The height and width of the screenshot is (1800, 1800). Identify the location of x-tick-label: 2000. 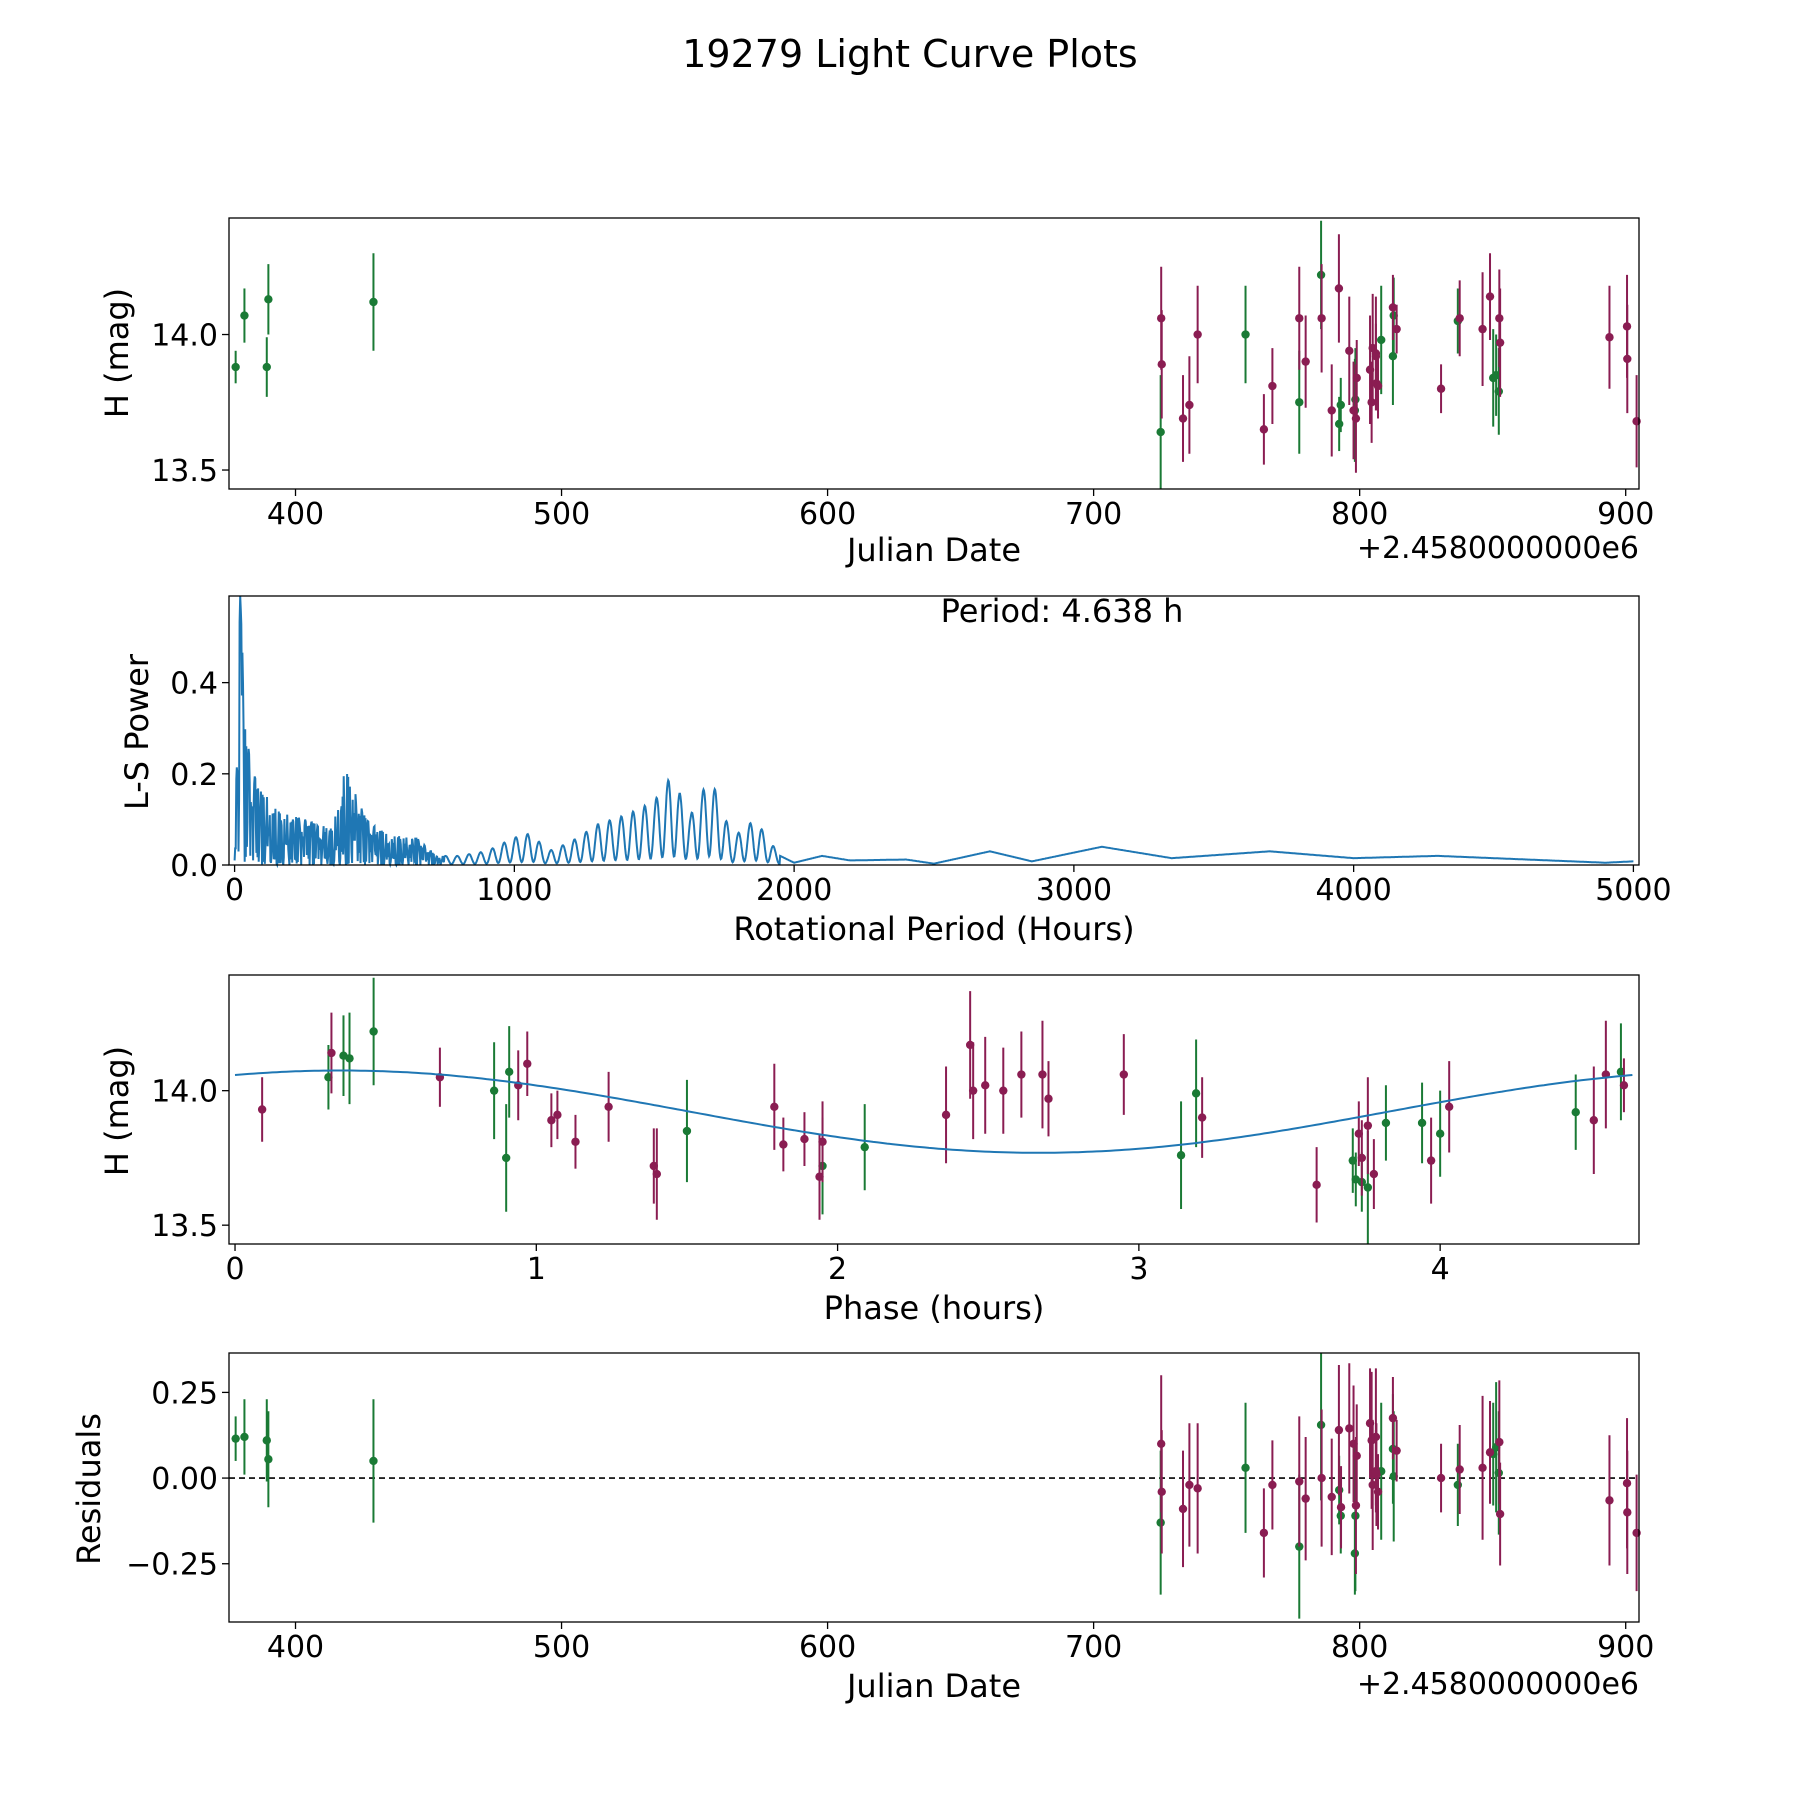
(794, 890).